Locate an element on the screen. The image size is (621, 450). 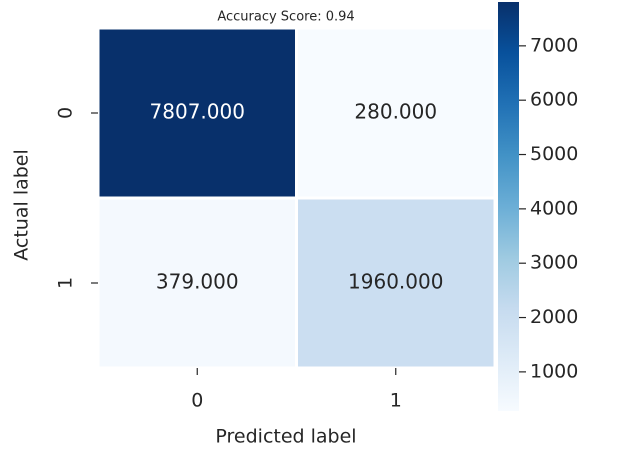
x-axis-label: Predicted label is located at coordinates (285, 437).